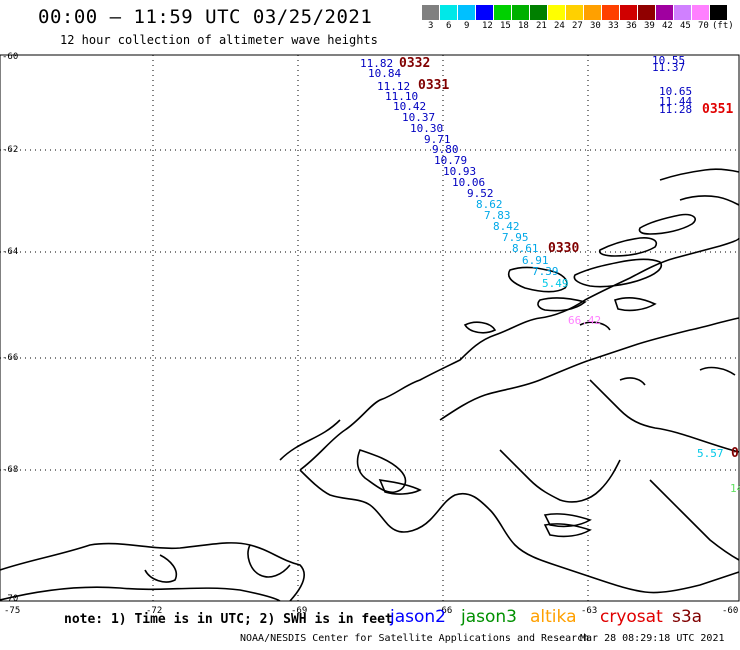  What do you see at coordinates (489, 617) in the screenshot?
I see `satellite-legend-jason3: jason3` at bounding box center [489, 617].